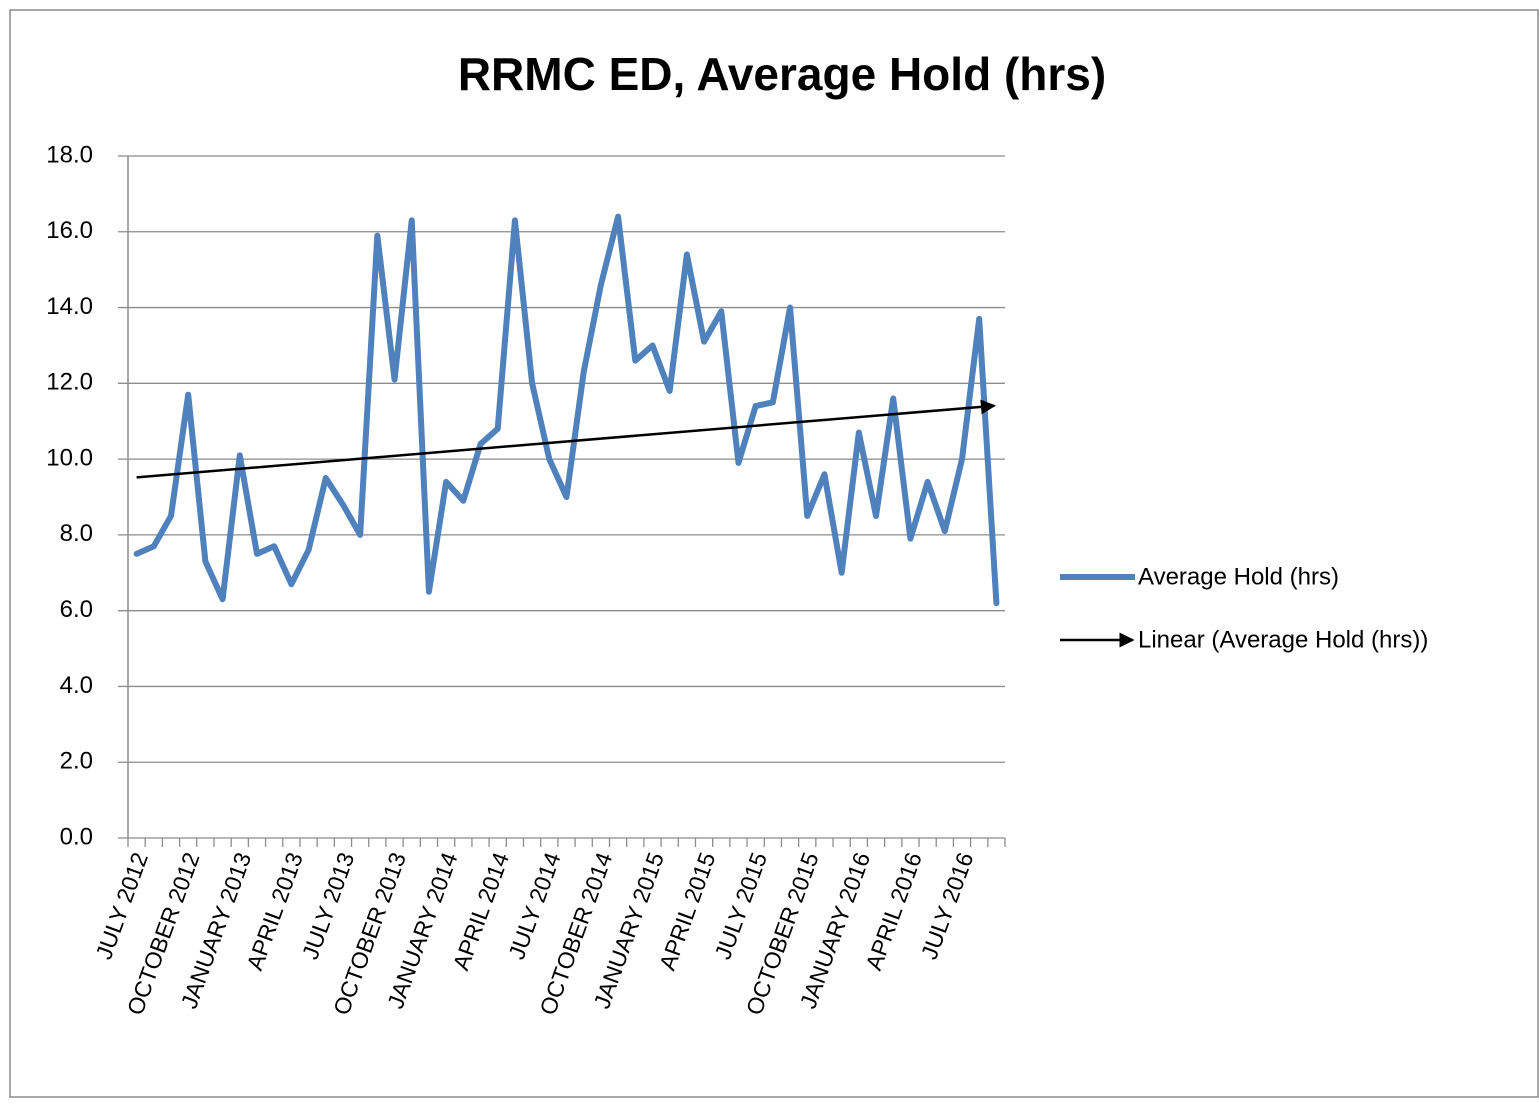  Describe the element at coordinates (69, 306) in the screenshot. I see `y-tick-label: 14.0` at that location.